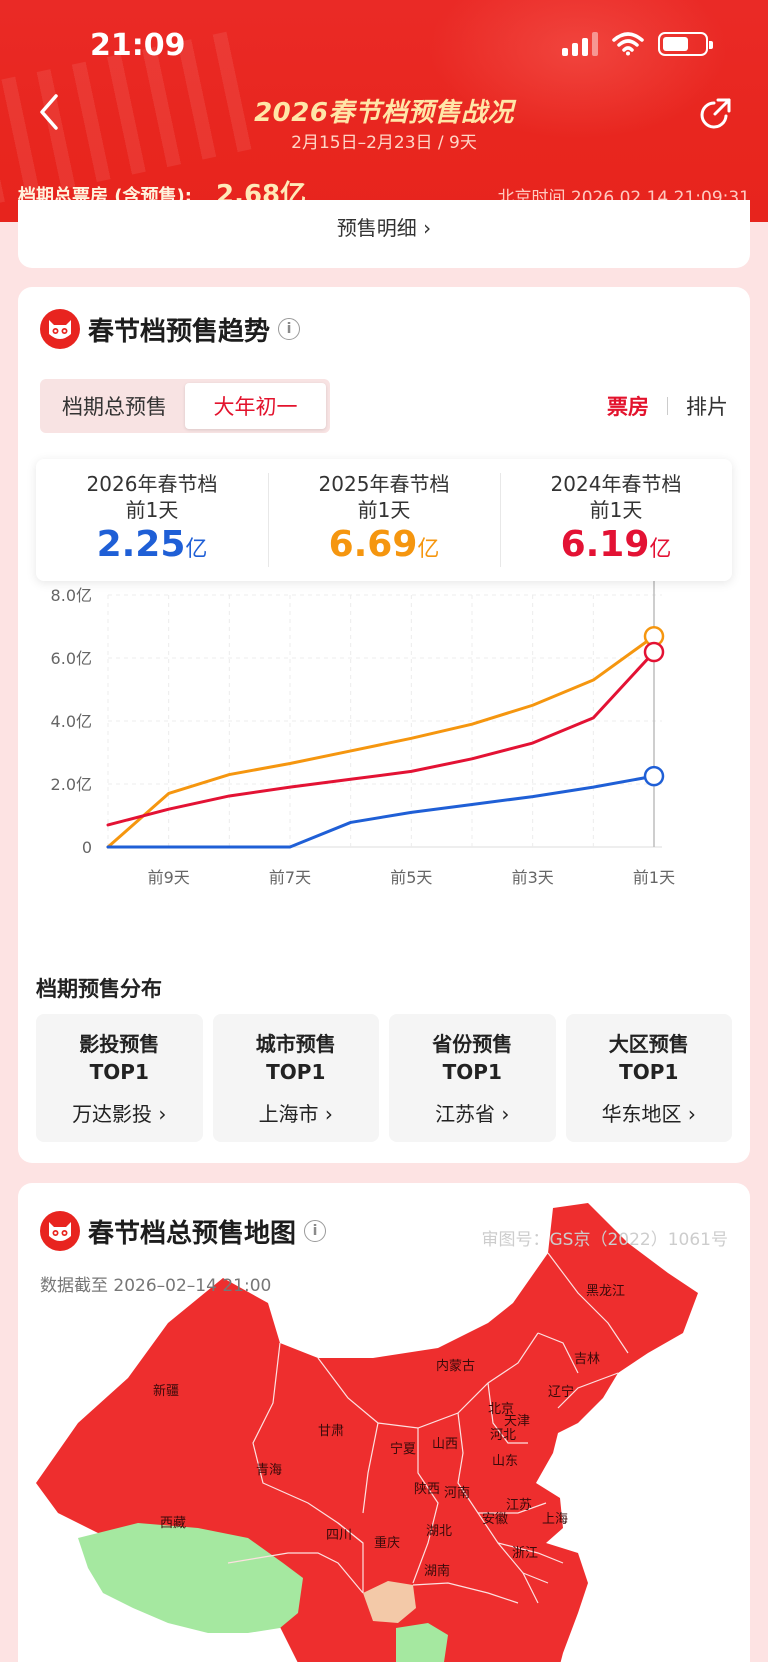 The width and height of the screenshot is (768, 1662). What do you see at coordinates (156, 1286) in the screenshot?
I see `map-data-date: 数据截至 2026–02–14 21:00` at bounding box center [156, 1286].